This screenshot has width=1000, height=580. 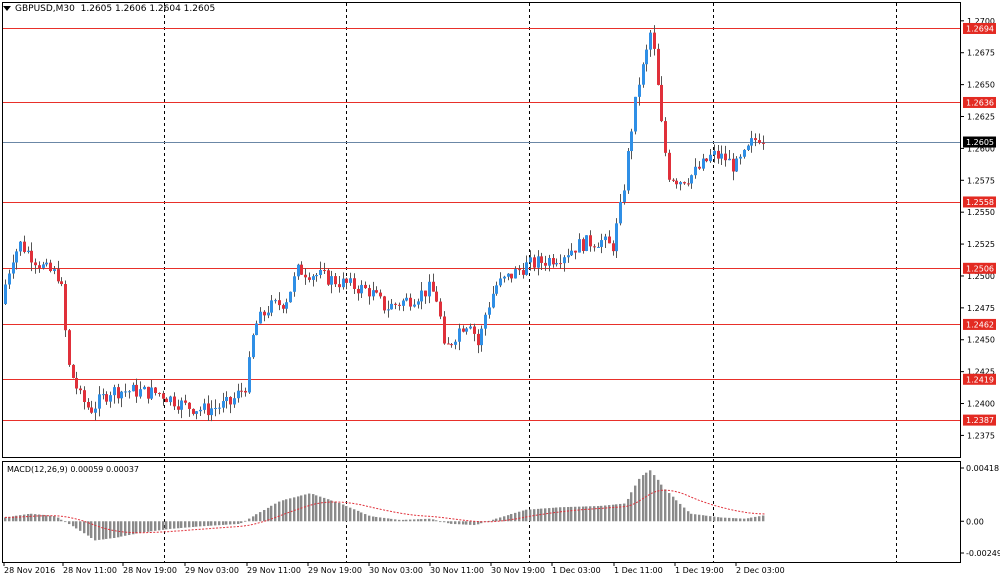 I want to click on level-price-tag-text: 1.2694, so click(x=980, y=28).